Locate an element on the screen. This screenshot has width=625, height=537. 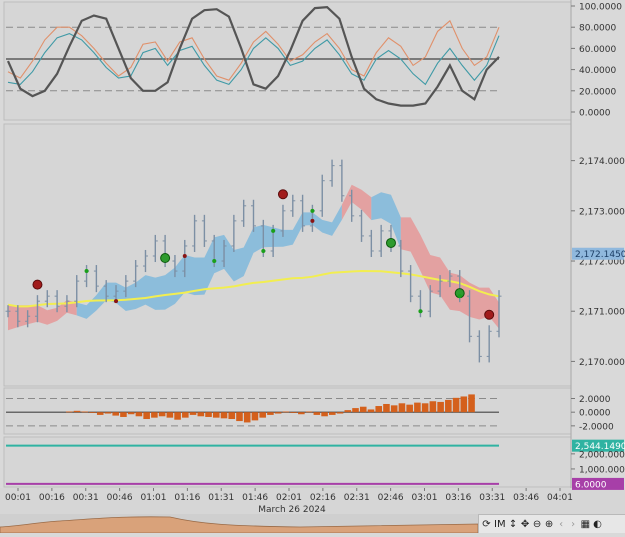
time-axis is located at coordinates (312, 501).